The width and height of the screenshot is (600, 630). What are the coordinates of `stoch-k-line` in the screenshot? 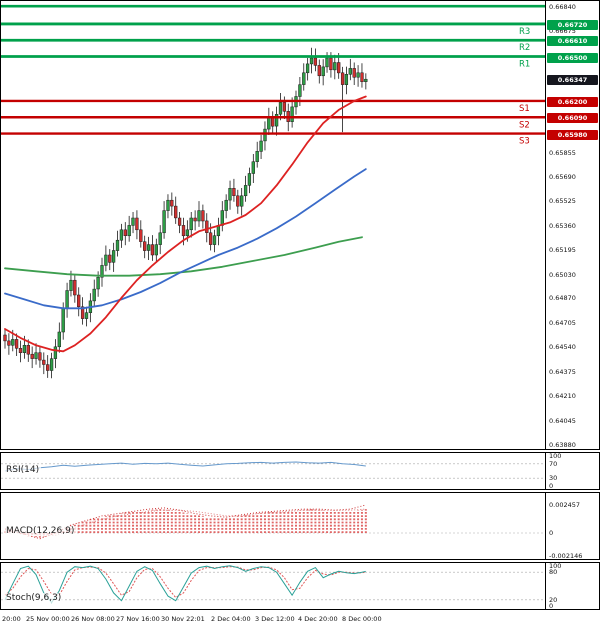 It's located at (185, 584).